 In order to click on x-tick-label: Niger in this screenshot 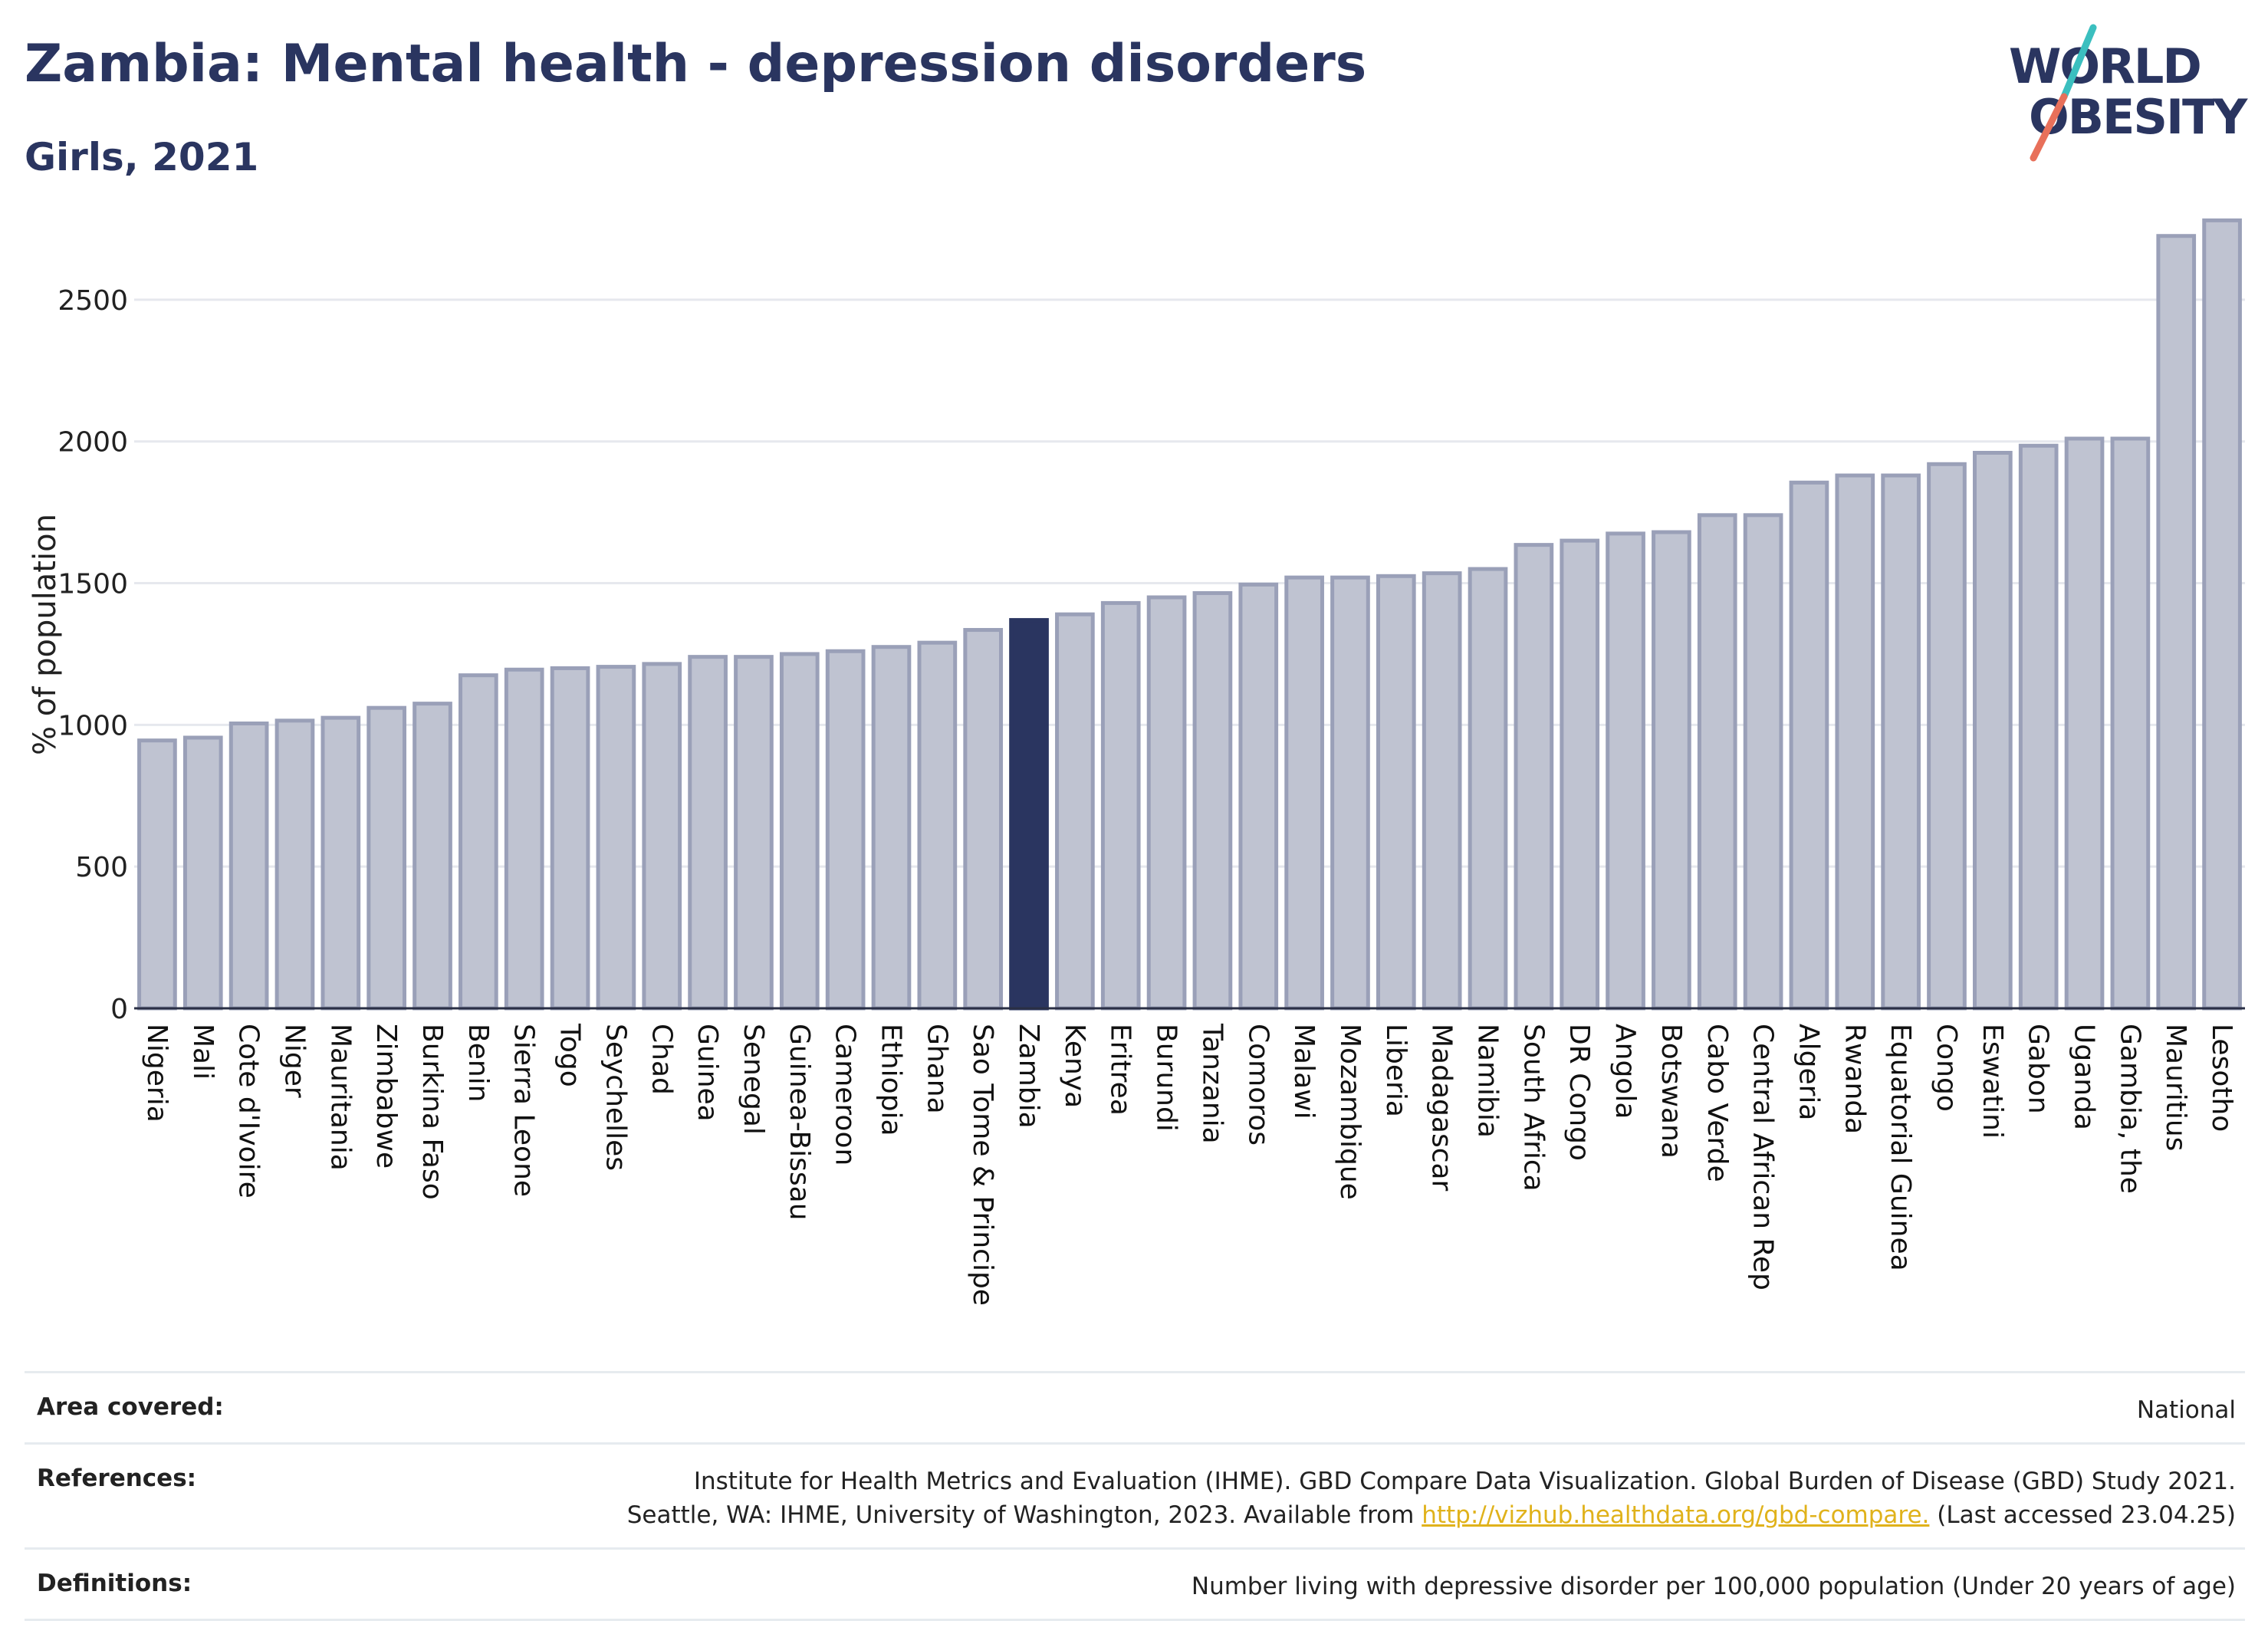, I will do `click(294, 1061)`.